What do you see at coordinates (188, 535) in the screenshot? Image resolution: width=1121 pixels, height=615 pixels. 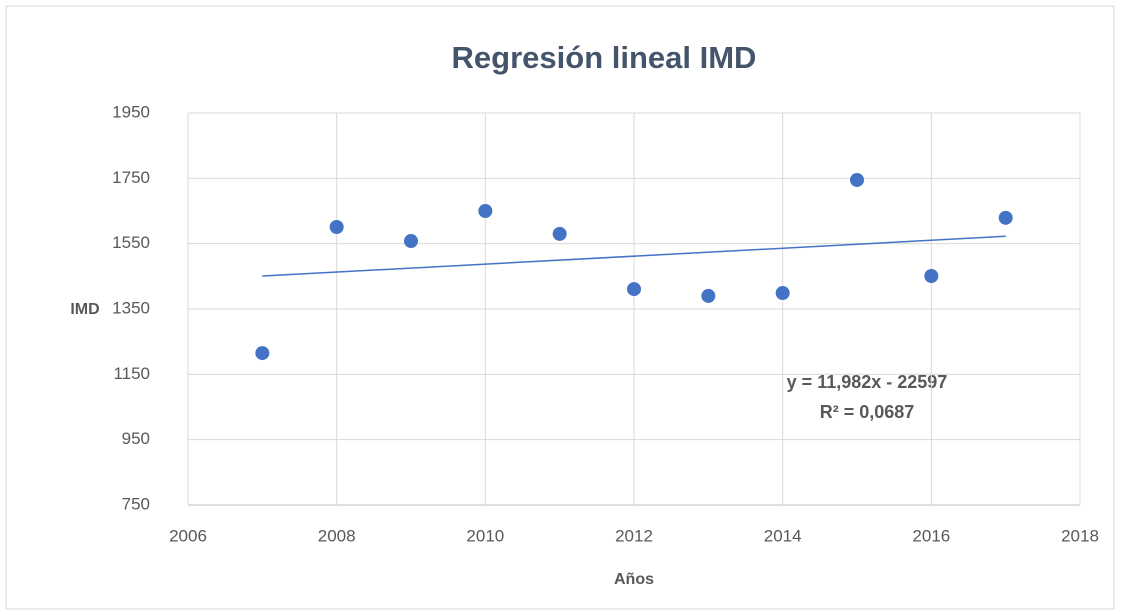 I see `x-tick-label: 2006` at bounding box center [188, 535].